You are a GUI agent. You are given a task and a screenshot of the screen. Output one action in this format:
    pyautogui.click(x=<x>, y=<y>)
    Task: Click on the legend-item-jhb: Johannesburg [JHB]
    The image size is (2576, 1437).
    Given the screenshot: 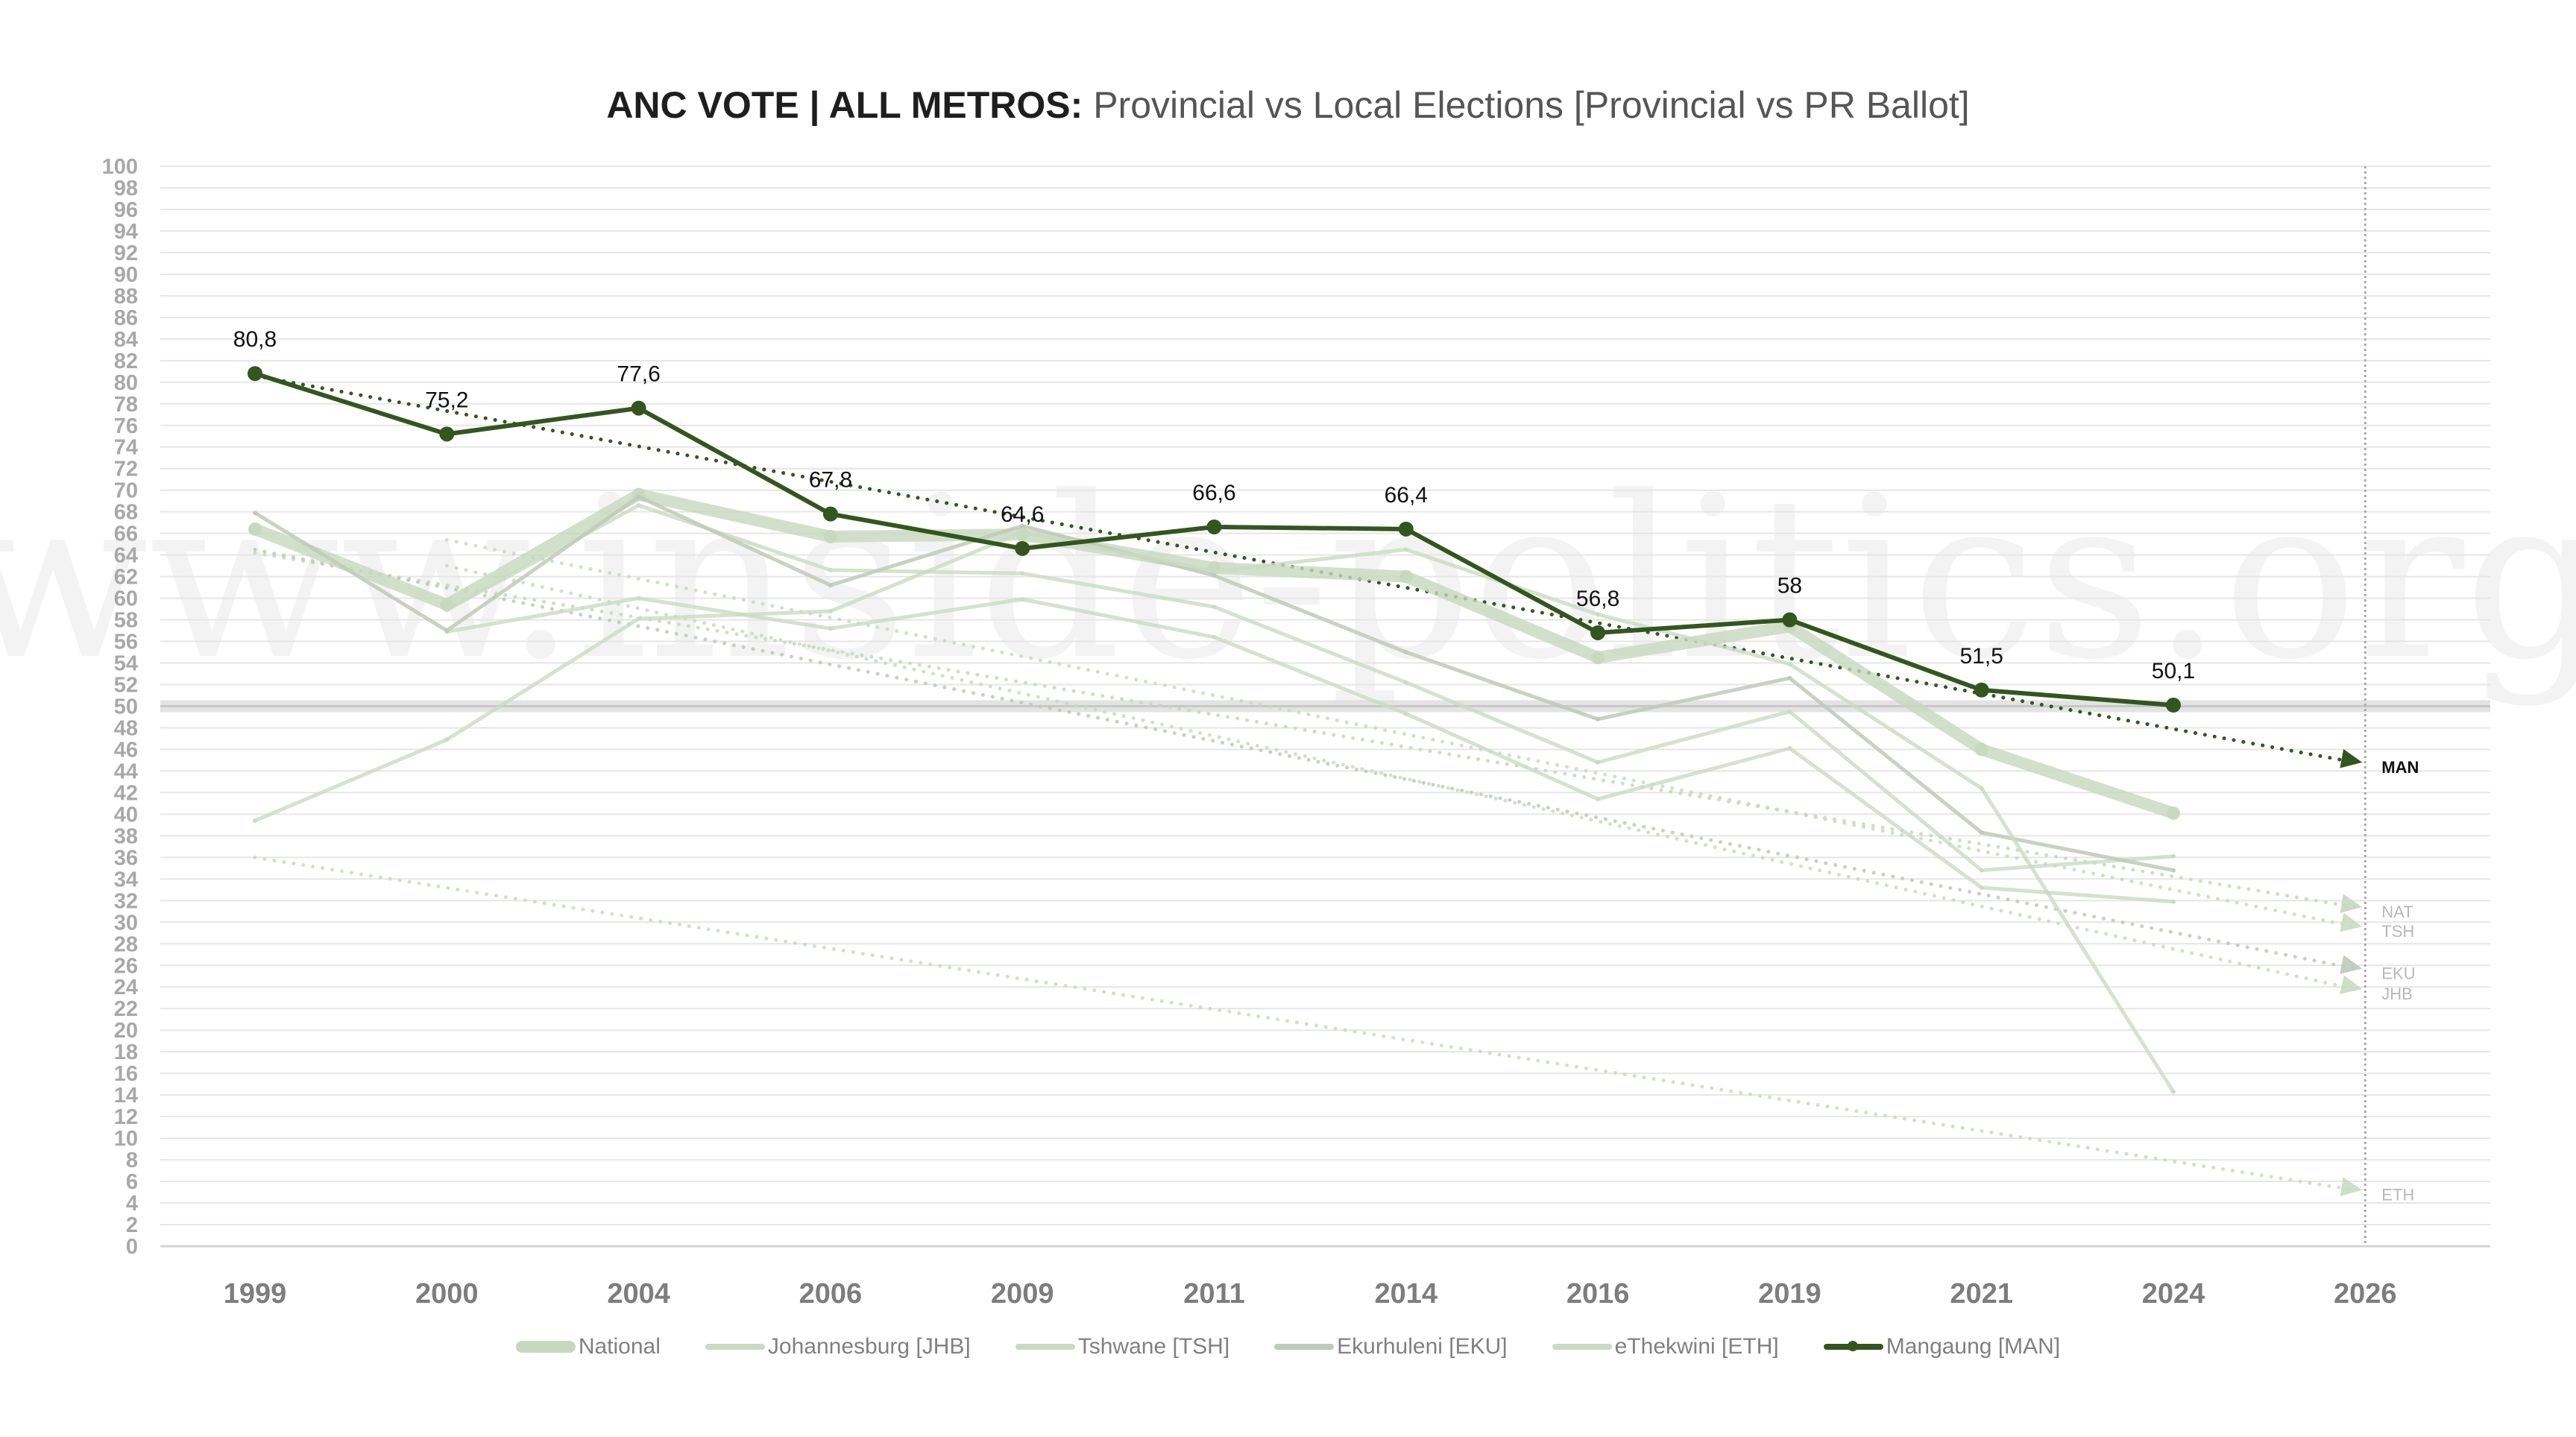 What is the action you would take?
    pyautogui.click(x=838, y=1346)
    